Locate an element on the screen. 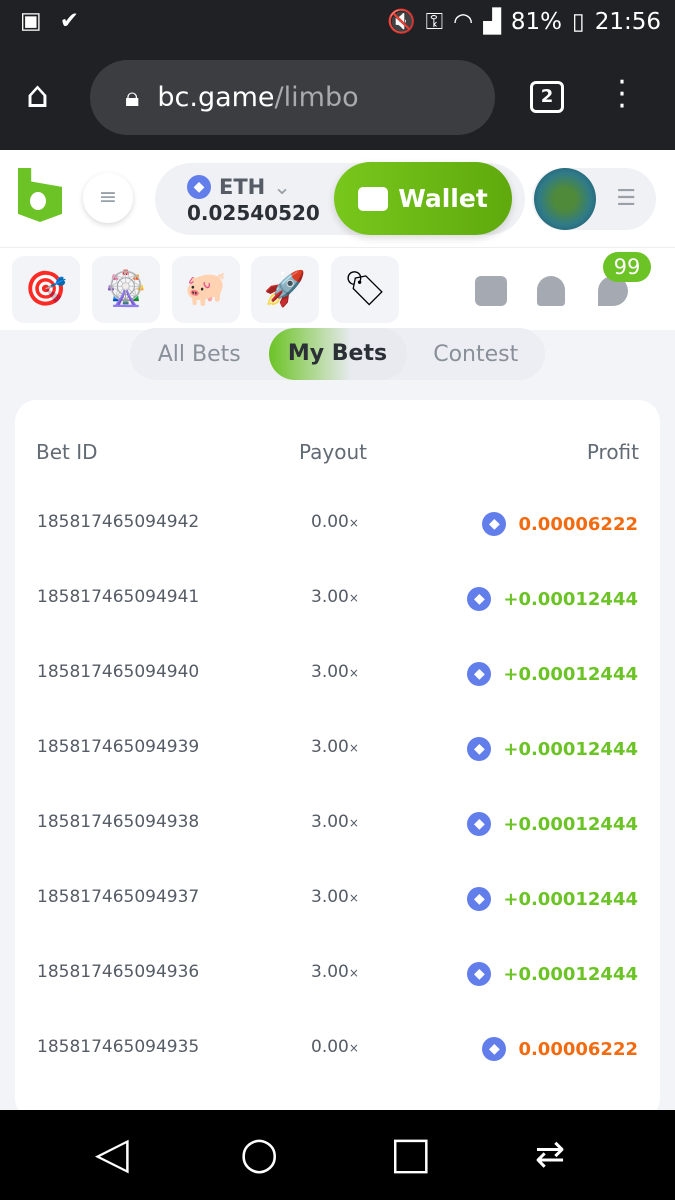 Image resolution: width=675 pixels, height=1200 pixels. battery-level: 81% is located at coordinates (536, 21).